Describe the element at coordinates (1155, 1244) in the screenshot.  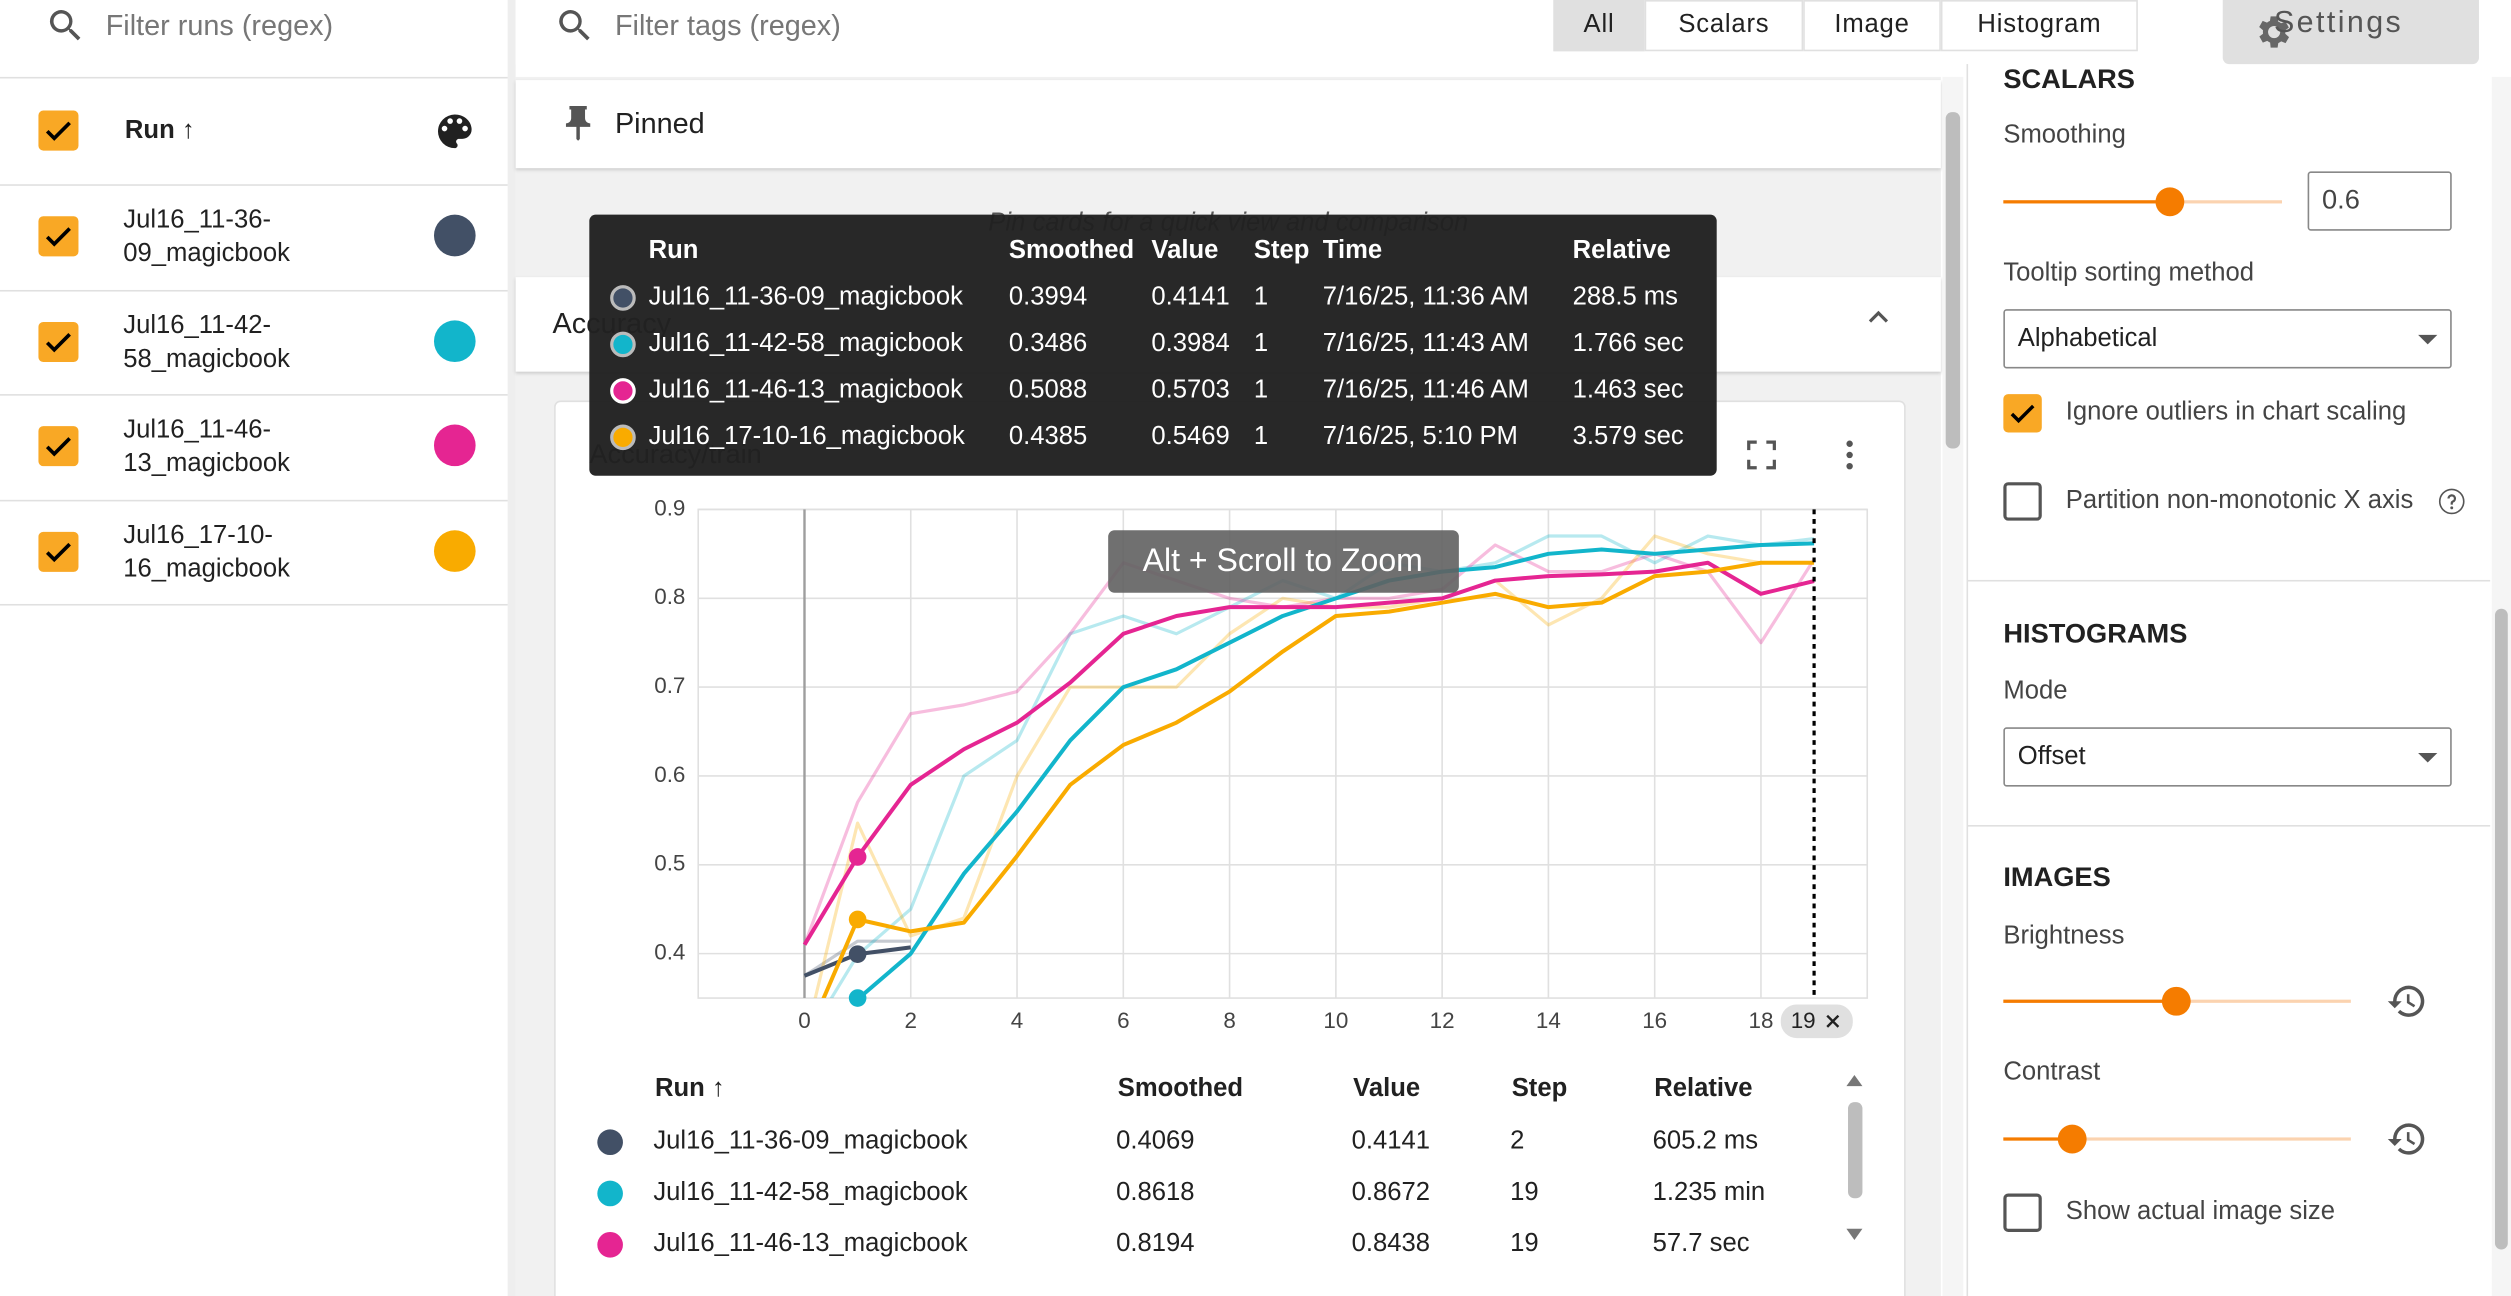
I see `table-cell: 0.8194` at that location.